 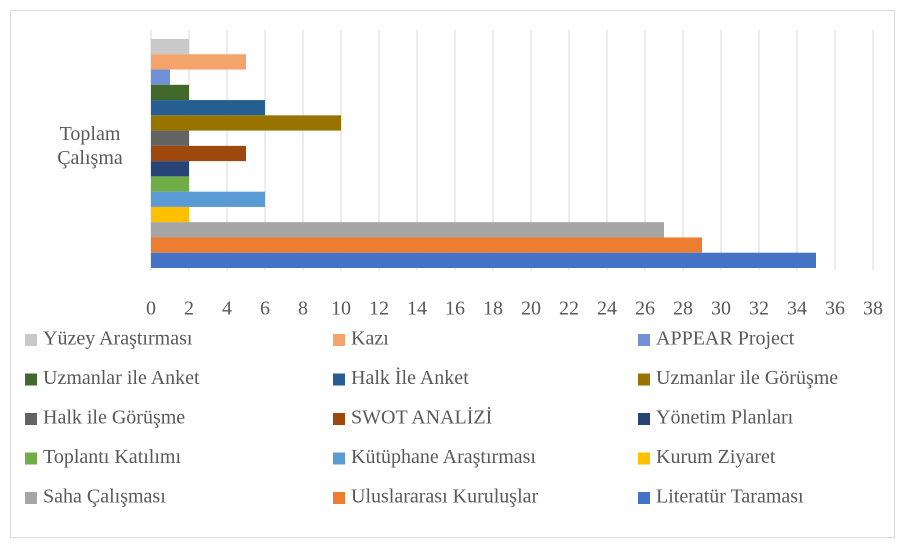 What do you see at coordinates (455, 309) in the screenshot?
I see `x-tick-label: 16` at bounding box center [455, 309].